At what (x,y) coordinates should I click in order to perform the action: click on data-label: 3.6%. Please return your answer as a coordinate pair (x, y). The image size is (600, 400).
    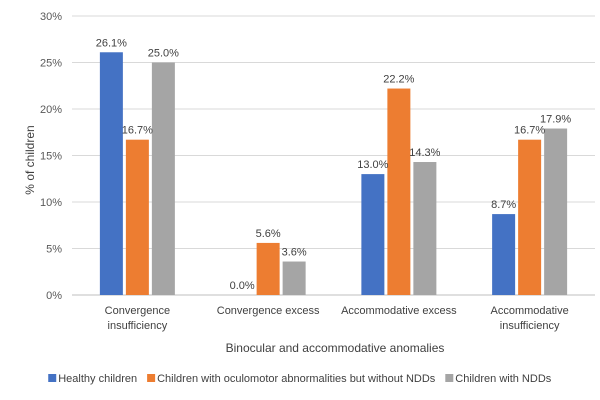
    Looking at the image, I should click on (294, 253).